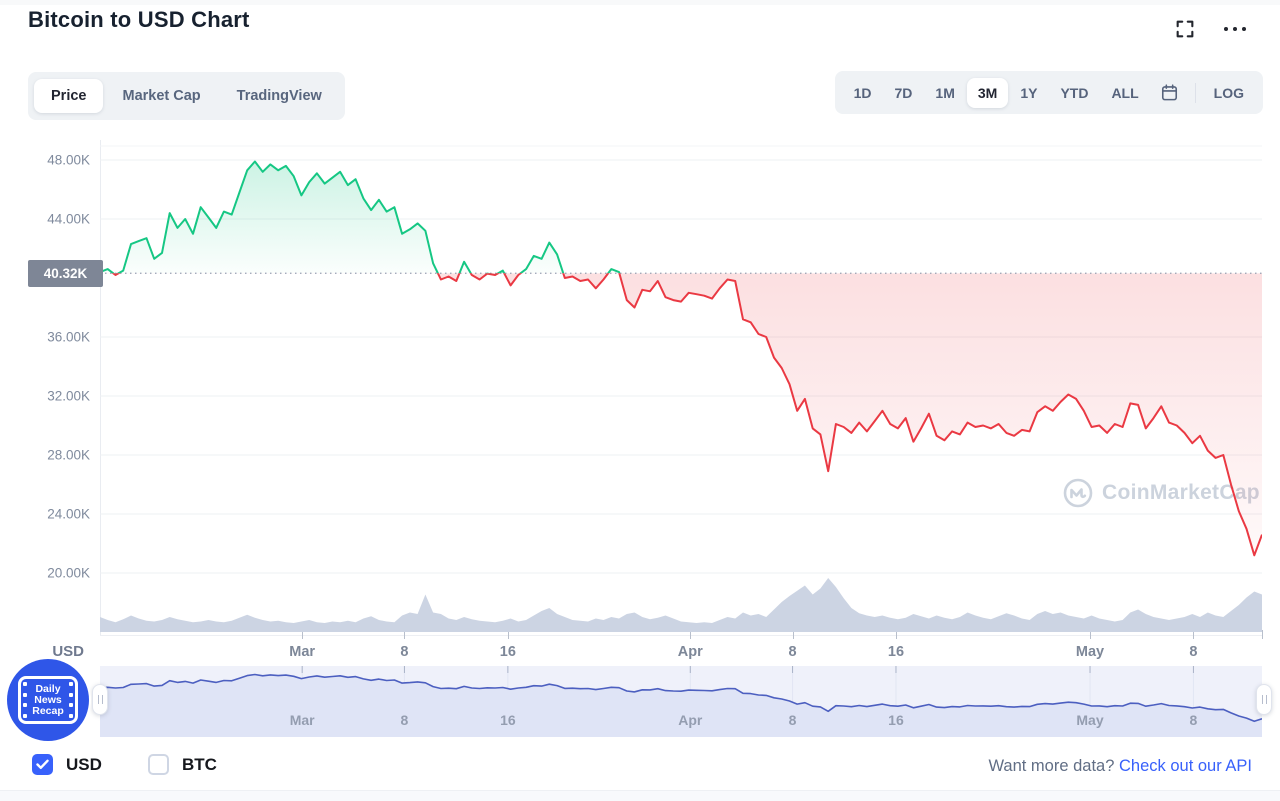 This screenshot has height=801, width=1280. What do you see at coordinates (161, 96) in the screenshot?
I see `tab-market-cap: Market Cap` at bounding box center [161, 96].